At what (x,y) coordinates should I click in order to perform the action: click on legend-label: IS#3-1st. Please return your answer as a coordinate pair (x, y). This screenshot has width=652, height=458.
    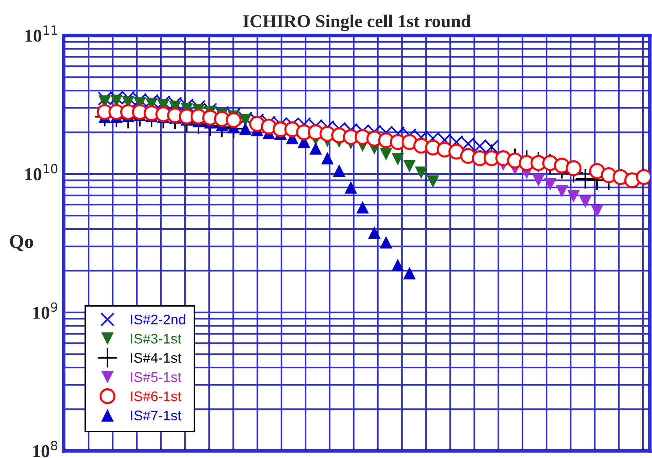
    Looking at the image, I should click on (156, 339).